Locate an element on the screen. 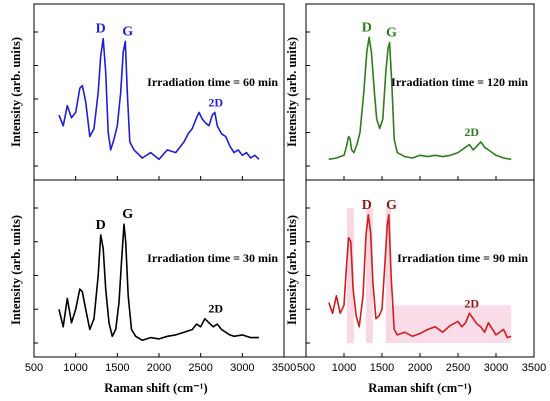 Image resolution: width=550 pixels, height=401 pixels. irradiation-label: Irradiation time = 60 min is located at coordinates (212, 82).